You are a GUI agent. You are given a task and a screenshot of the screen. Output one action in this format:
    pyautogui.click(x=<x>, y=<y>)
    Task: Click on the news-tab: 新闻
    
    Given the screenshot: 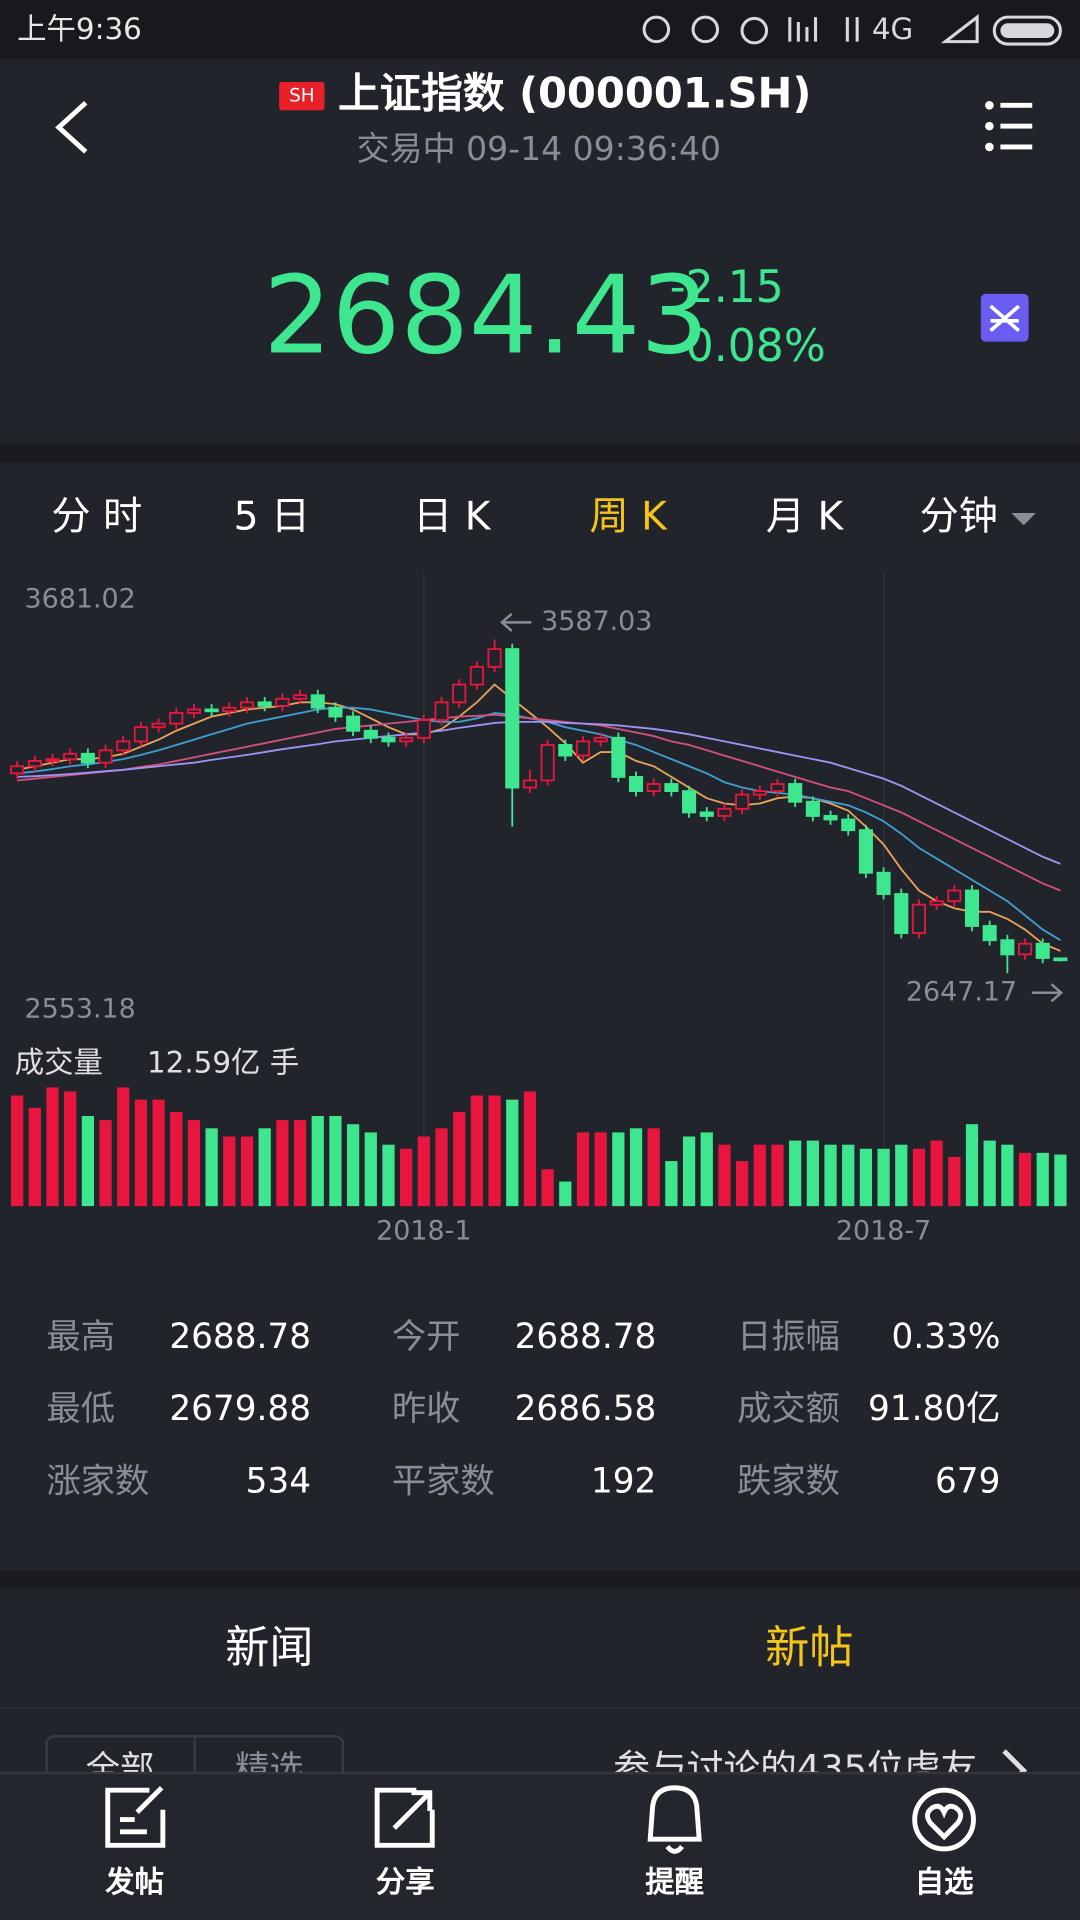 What is the action you would take?
    pyautogui.click(x=269, y=1648)
    